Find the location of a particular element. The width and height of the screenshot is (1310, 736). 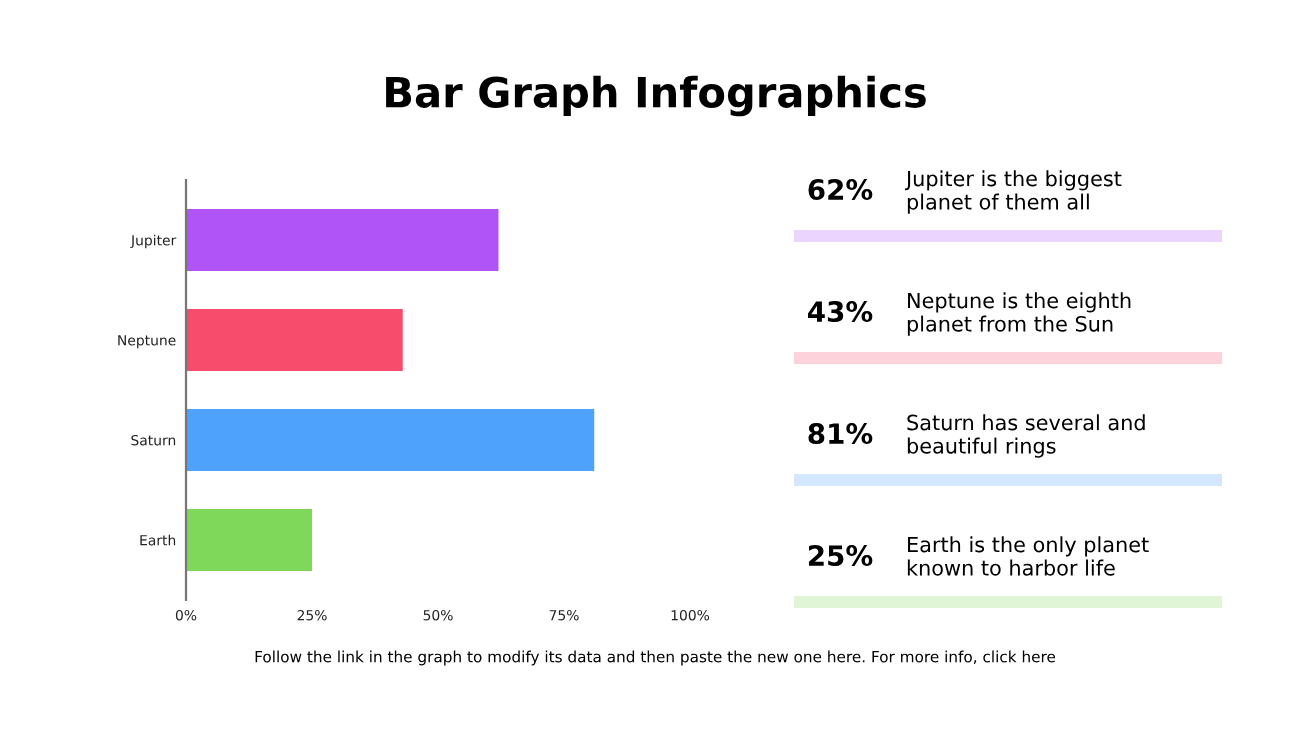

text: Saturn has several and beautiful rings is located at coordinates (1026, 436).